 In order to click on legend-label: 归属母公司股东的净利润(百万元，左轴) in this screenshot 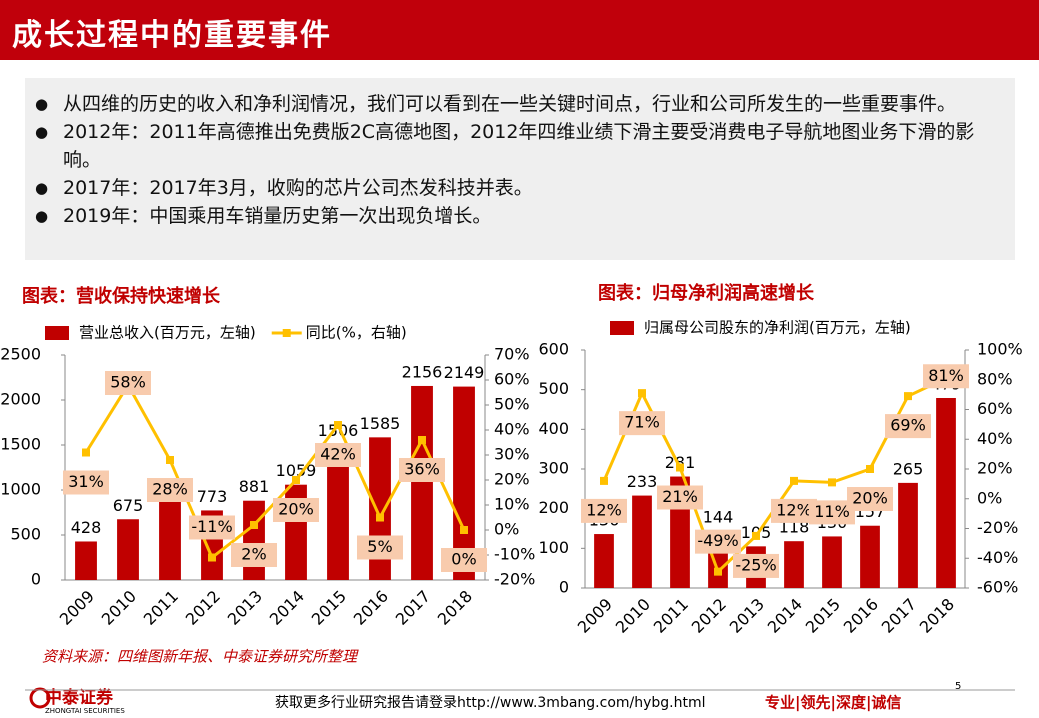, I will do `click(777, 328)`.